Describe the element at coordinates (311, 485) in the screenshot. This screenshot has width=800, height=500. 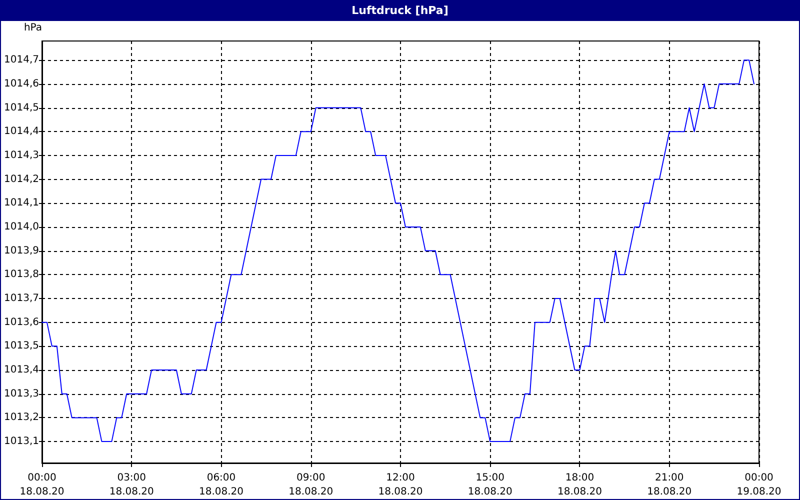
I see `x-tick-label: 09:00 18.08.20` at that location.